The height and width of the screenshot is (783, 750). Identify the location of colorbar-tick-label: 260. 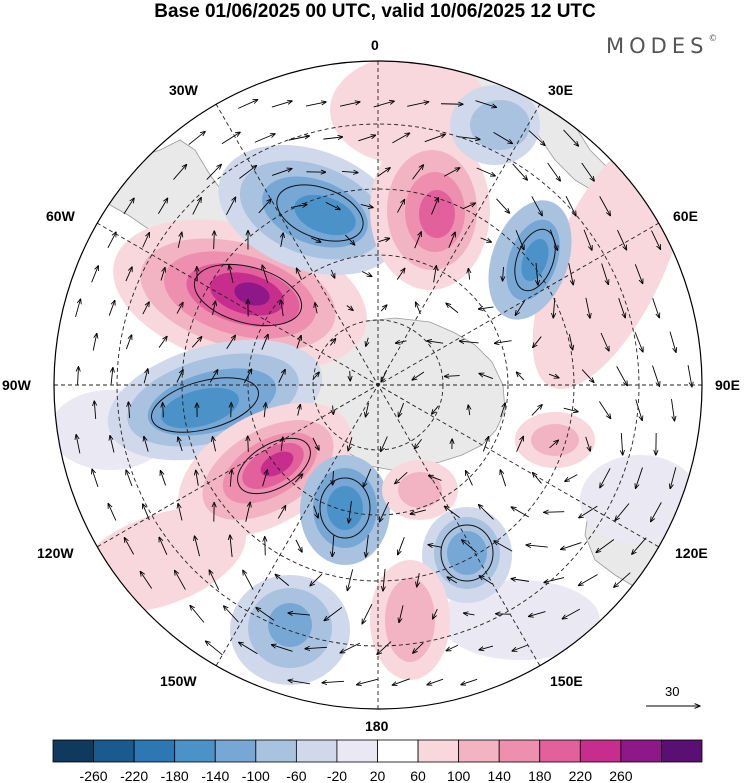
(621, 775).